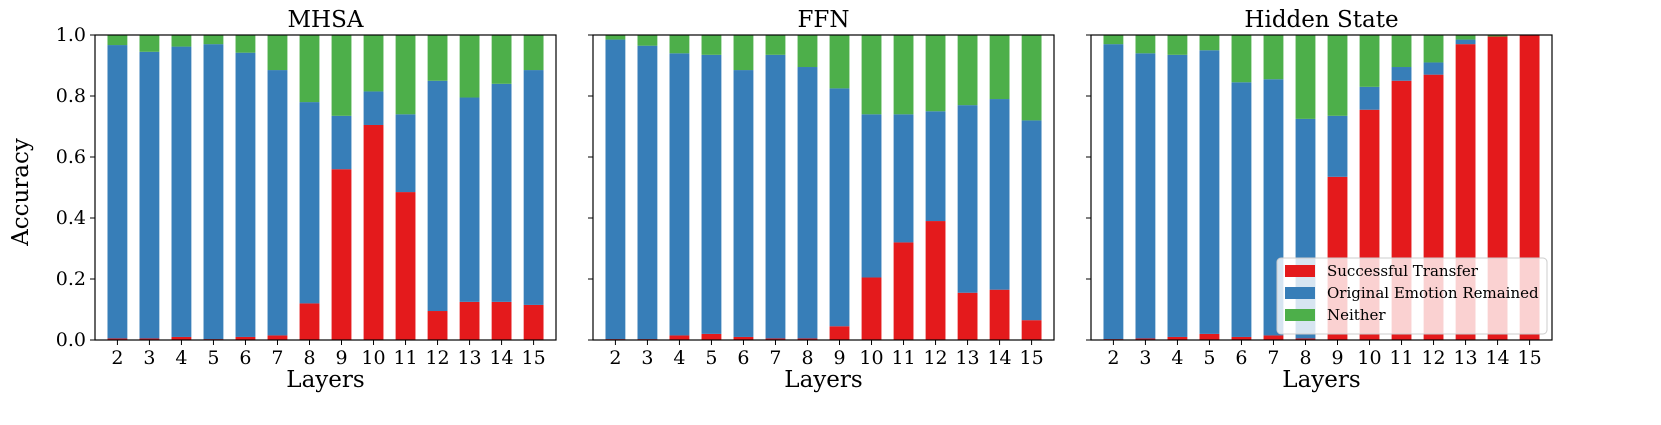 The width and height of the screenshot is (1661, 425). What do you see at coordinates (469, 358) in the screenshot?
I see `x-tick-label: 13` at bounding box center [469, 358].